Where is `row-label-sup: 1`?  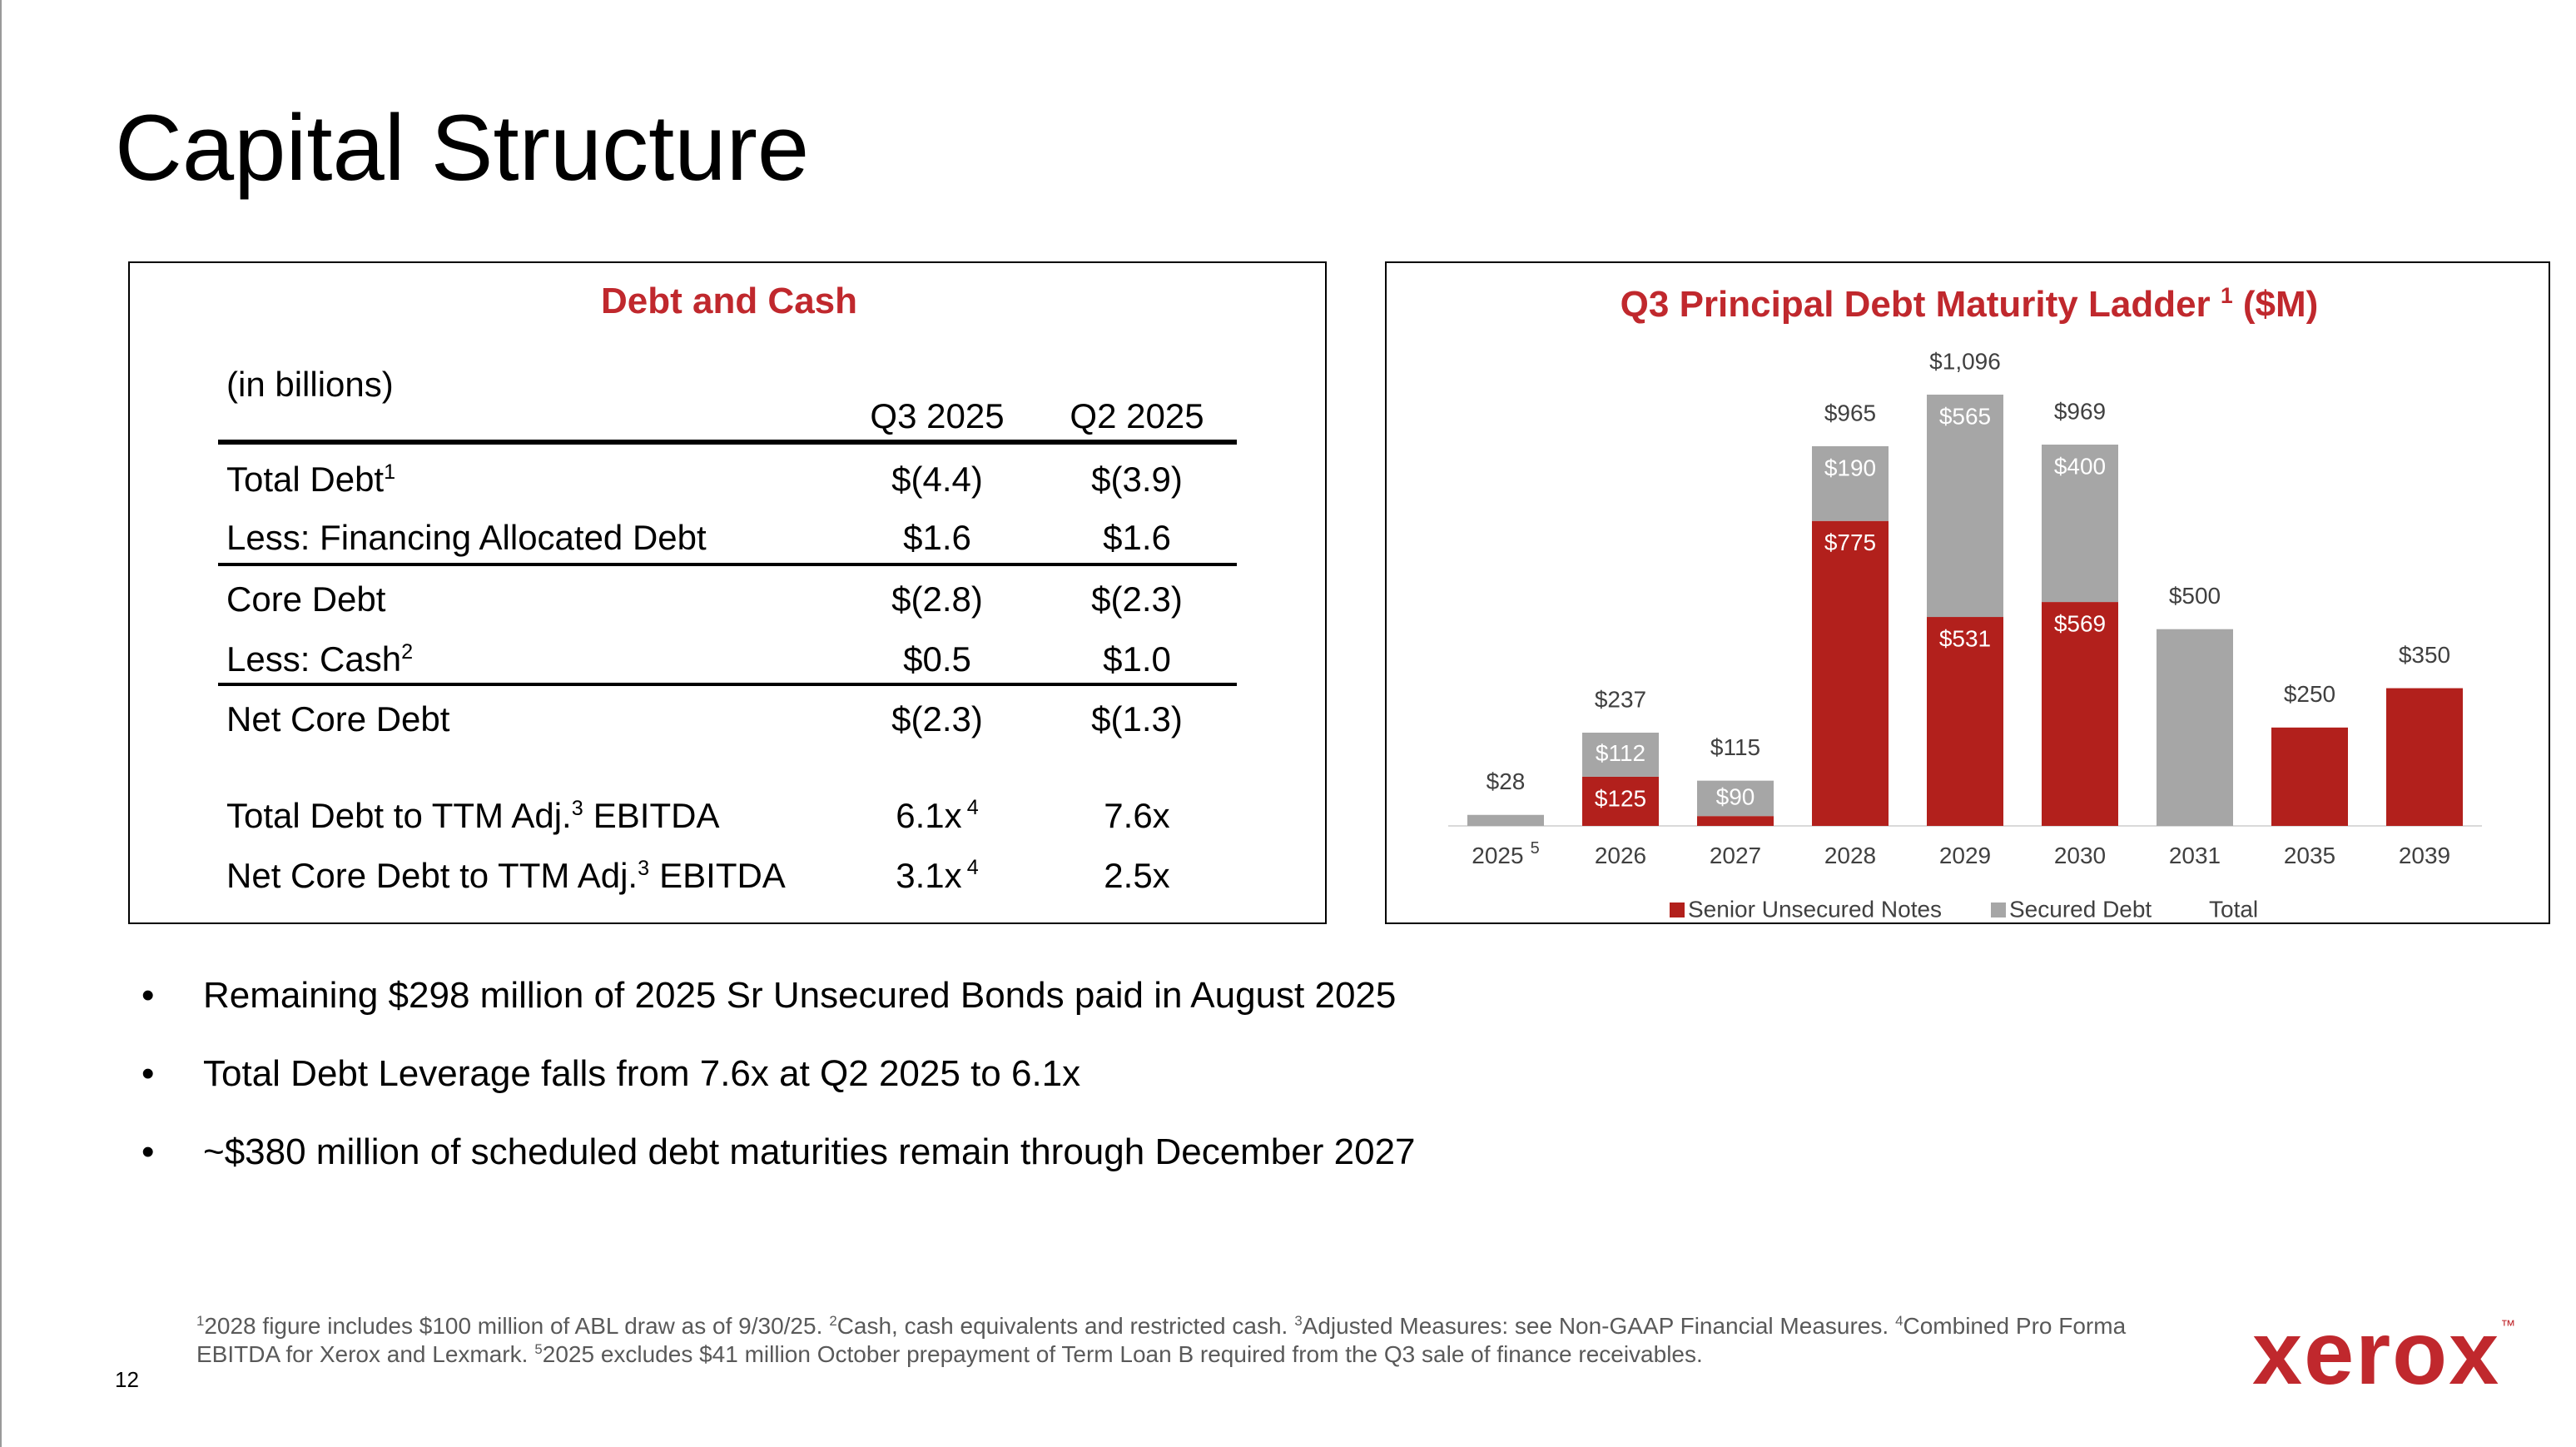 row-label-sup: 1 is located at coordinates (390, 472).